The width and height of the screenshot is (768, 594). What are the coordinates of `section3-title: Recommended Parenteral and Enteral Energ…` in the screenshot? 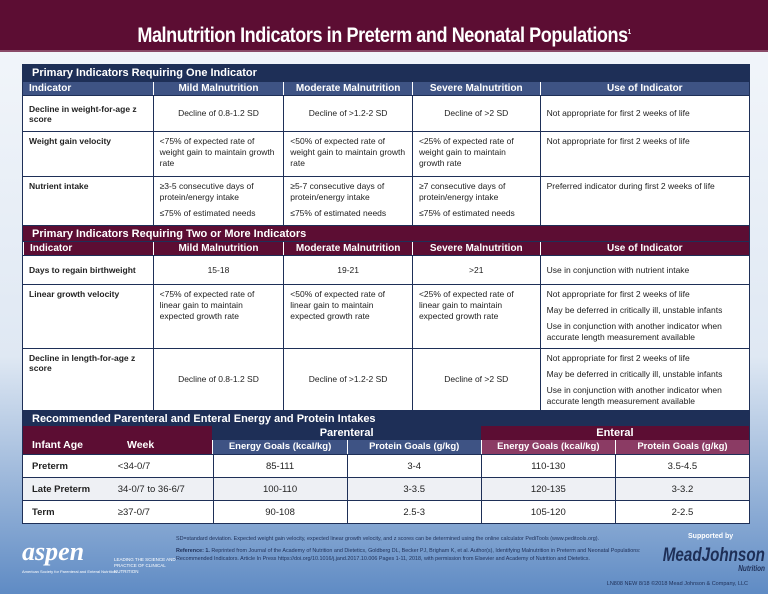 It's located at (386, 418).